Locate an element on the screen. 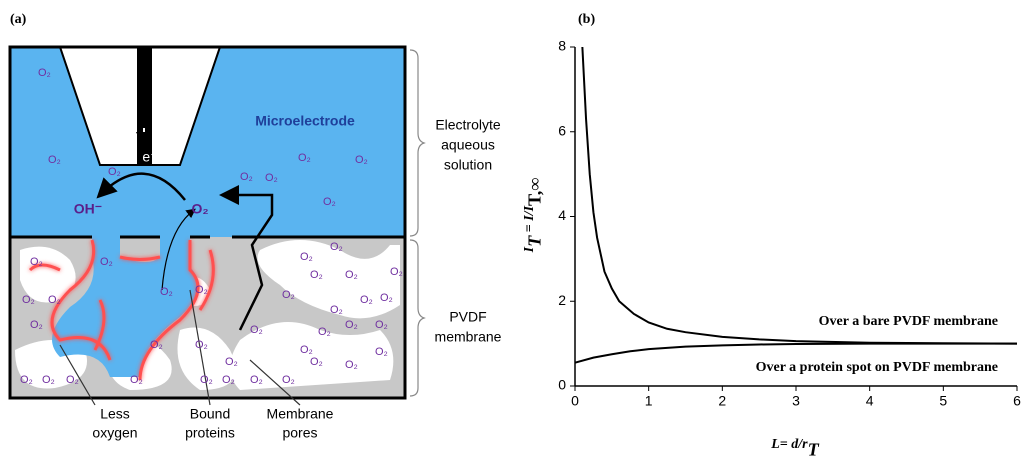  panel-label: (b) is located at coordinates (586, 19).